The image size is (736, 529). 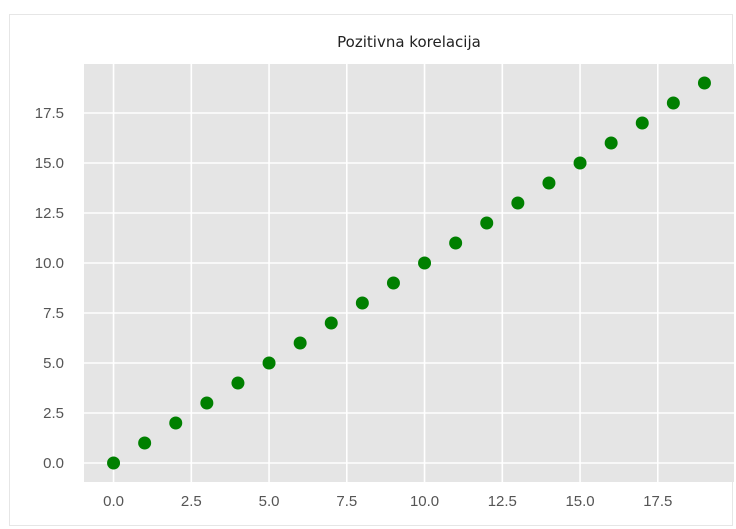 I want to click on y-tick-label: 15.0, so click(x=49, y=163).